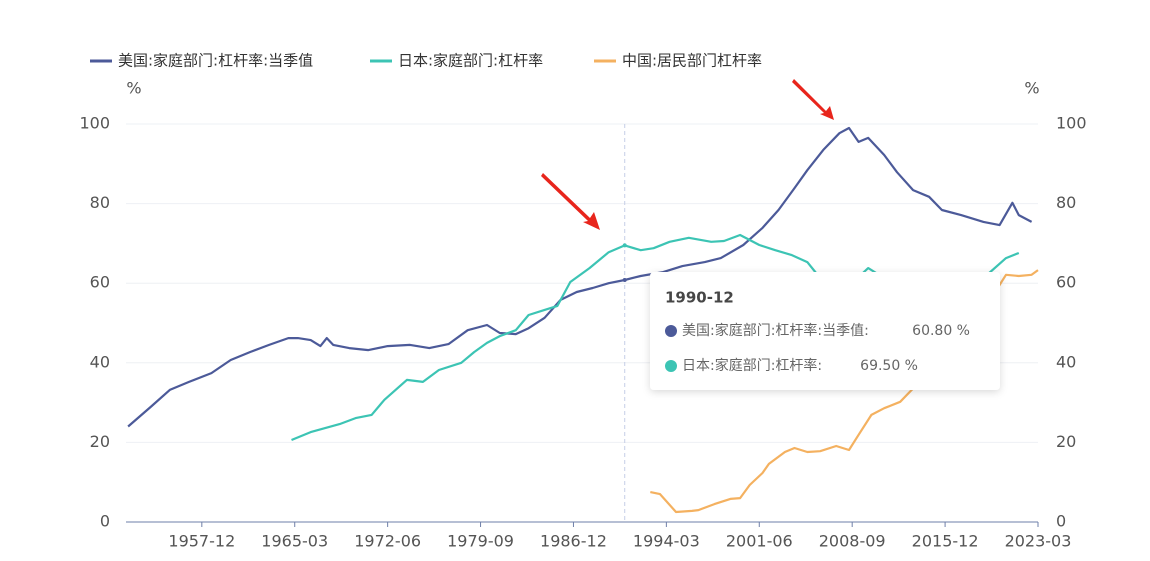  What do you see at coordinates (100, 441) in the screenshot?
I see `y-tick-label: 20` at bounding box center [100, 441].